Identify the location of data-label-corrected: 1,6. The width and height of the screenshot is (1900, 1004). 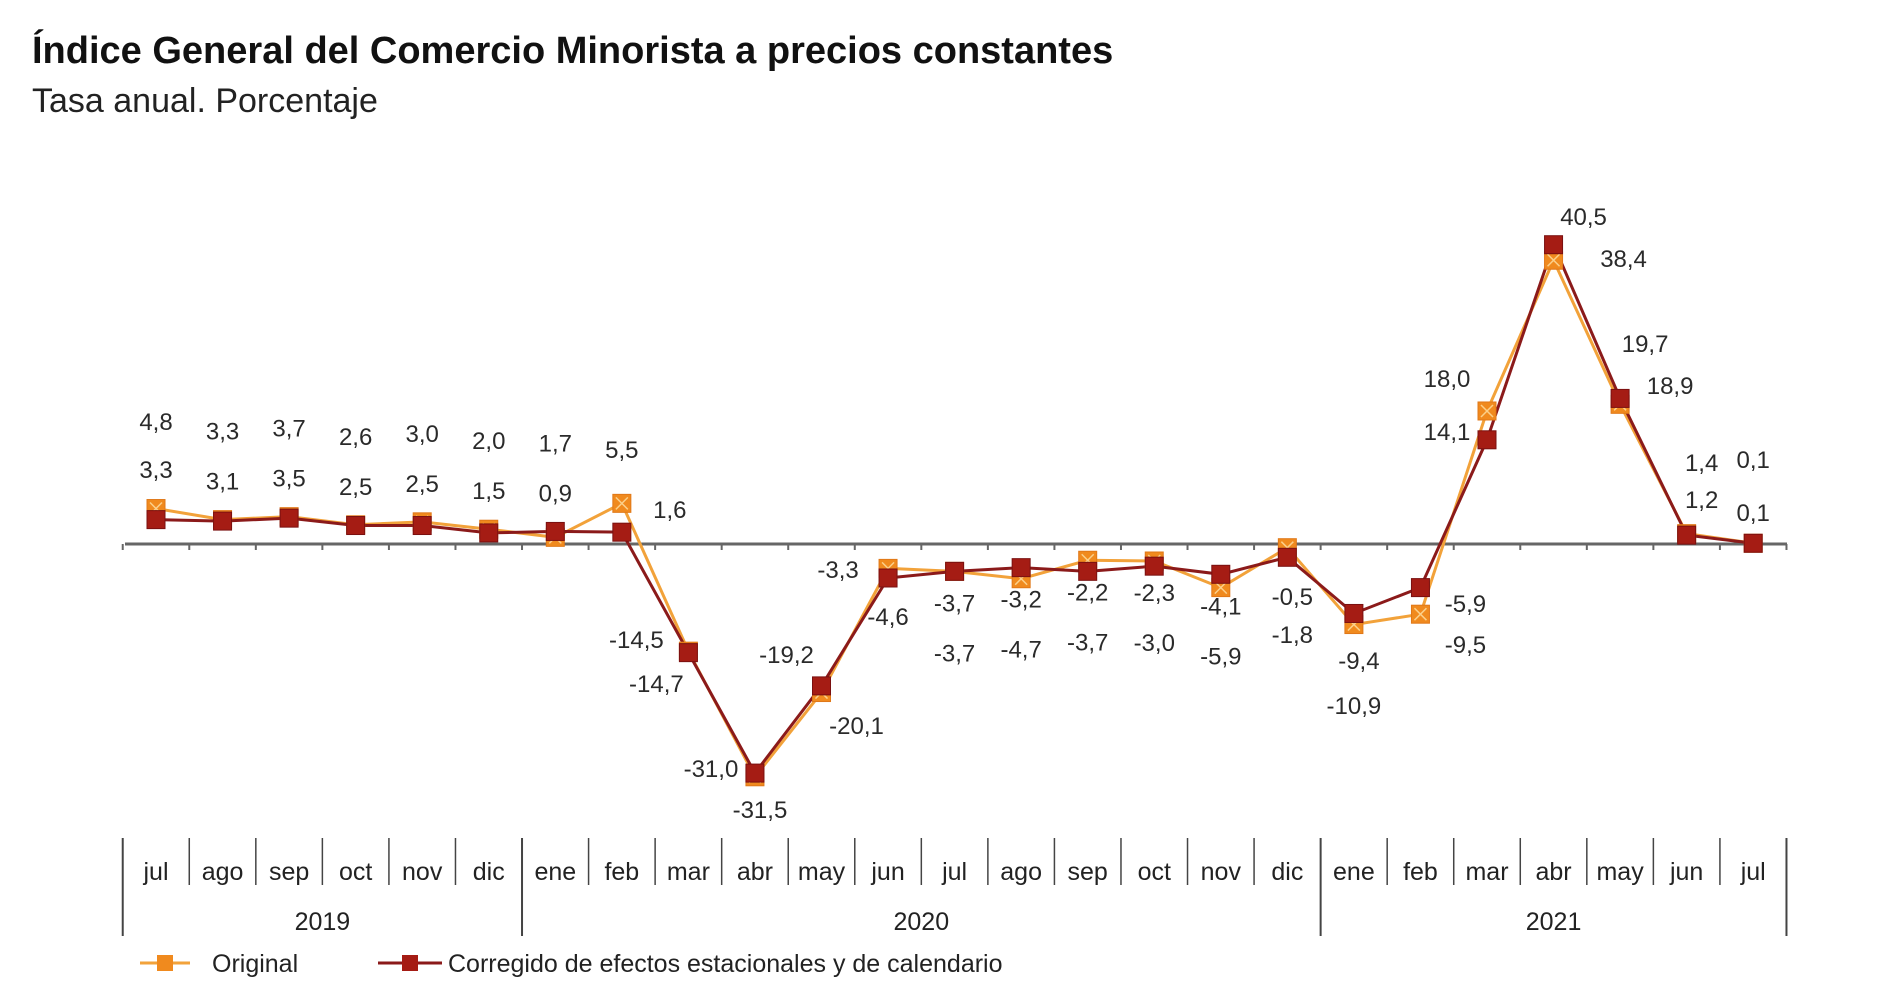
(669, 510).